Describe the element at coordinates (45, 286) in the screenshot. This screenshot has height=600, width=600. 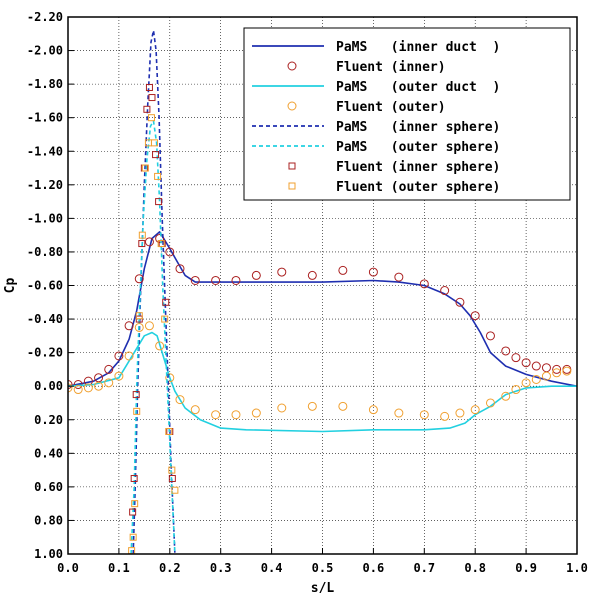
I see `y-tick-label: -0.60` at that location.